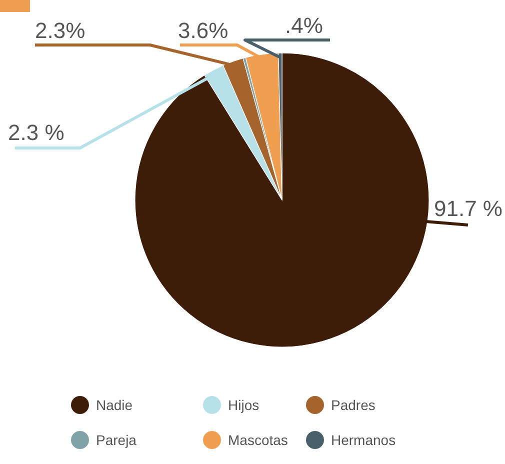 This screenshot has width=505, height=464. I want to click on data-label: .4%, so click(304, 25).